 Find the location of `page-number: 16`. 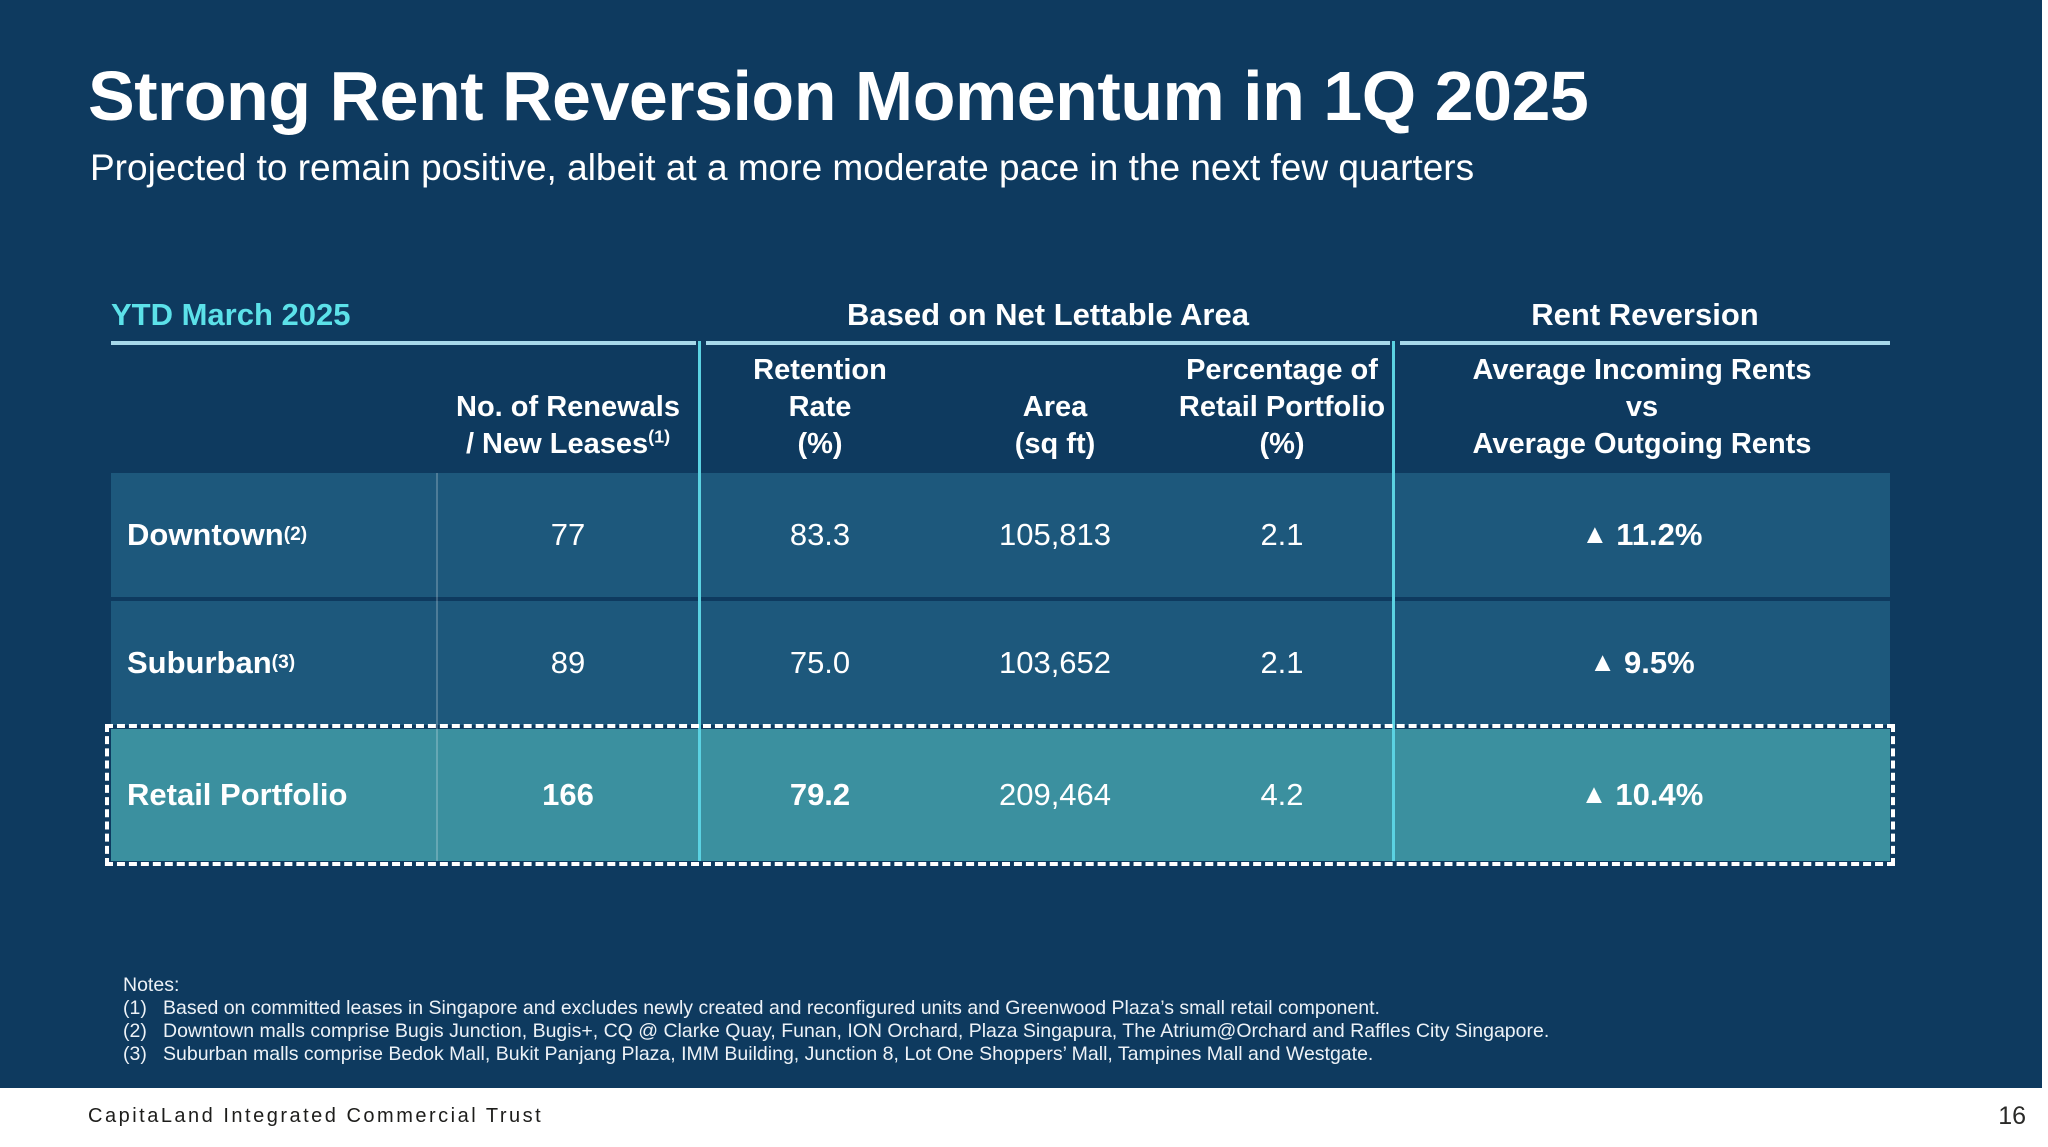

page-number: 16 is located at coordinates (2012, 1116).